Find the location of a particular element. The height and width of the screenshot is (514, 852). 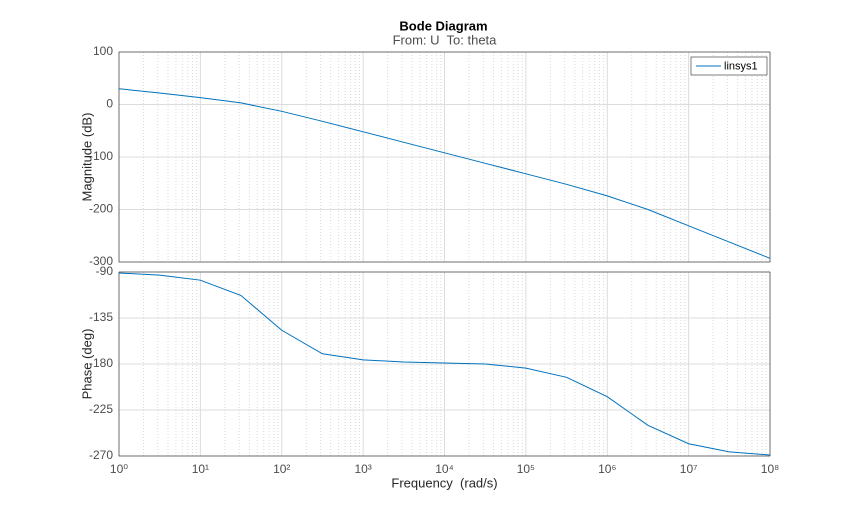

chart-title: Bode Diagram is located at coordinates (443, 25).